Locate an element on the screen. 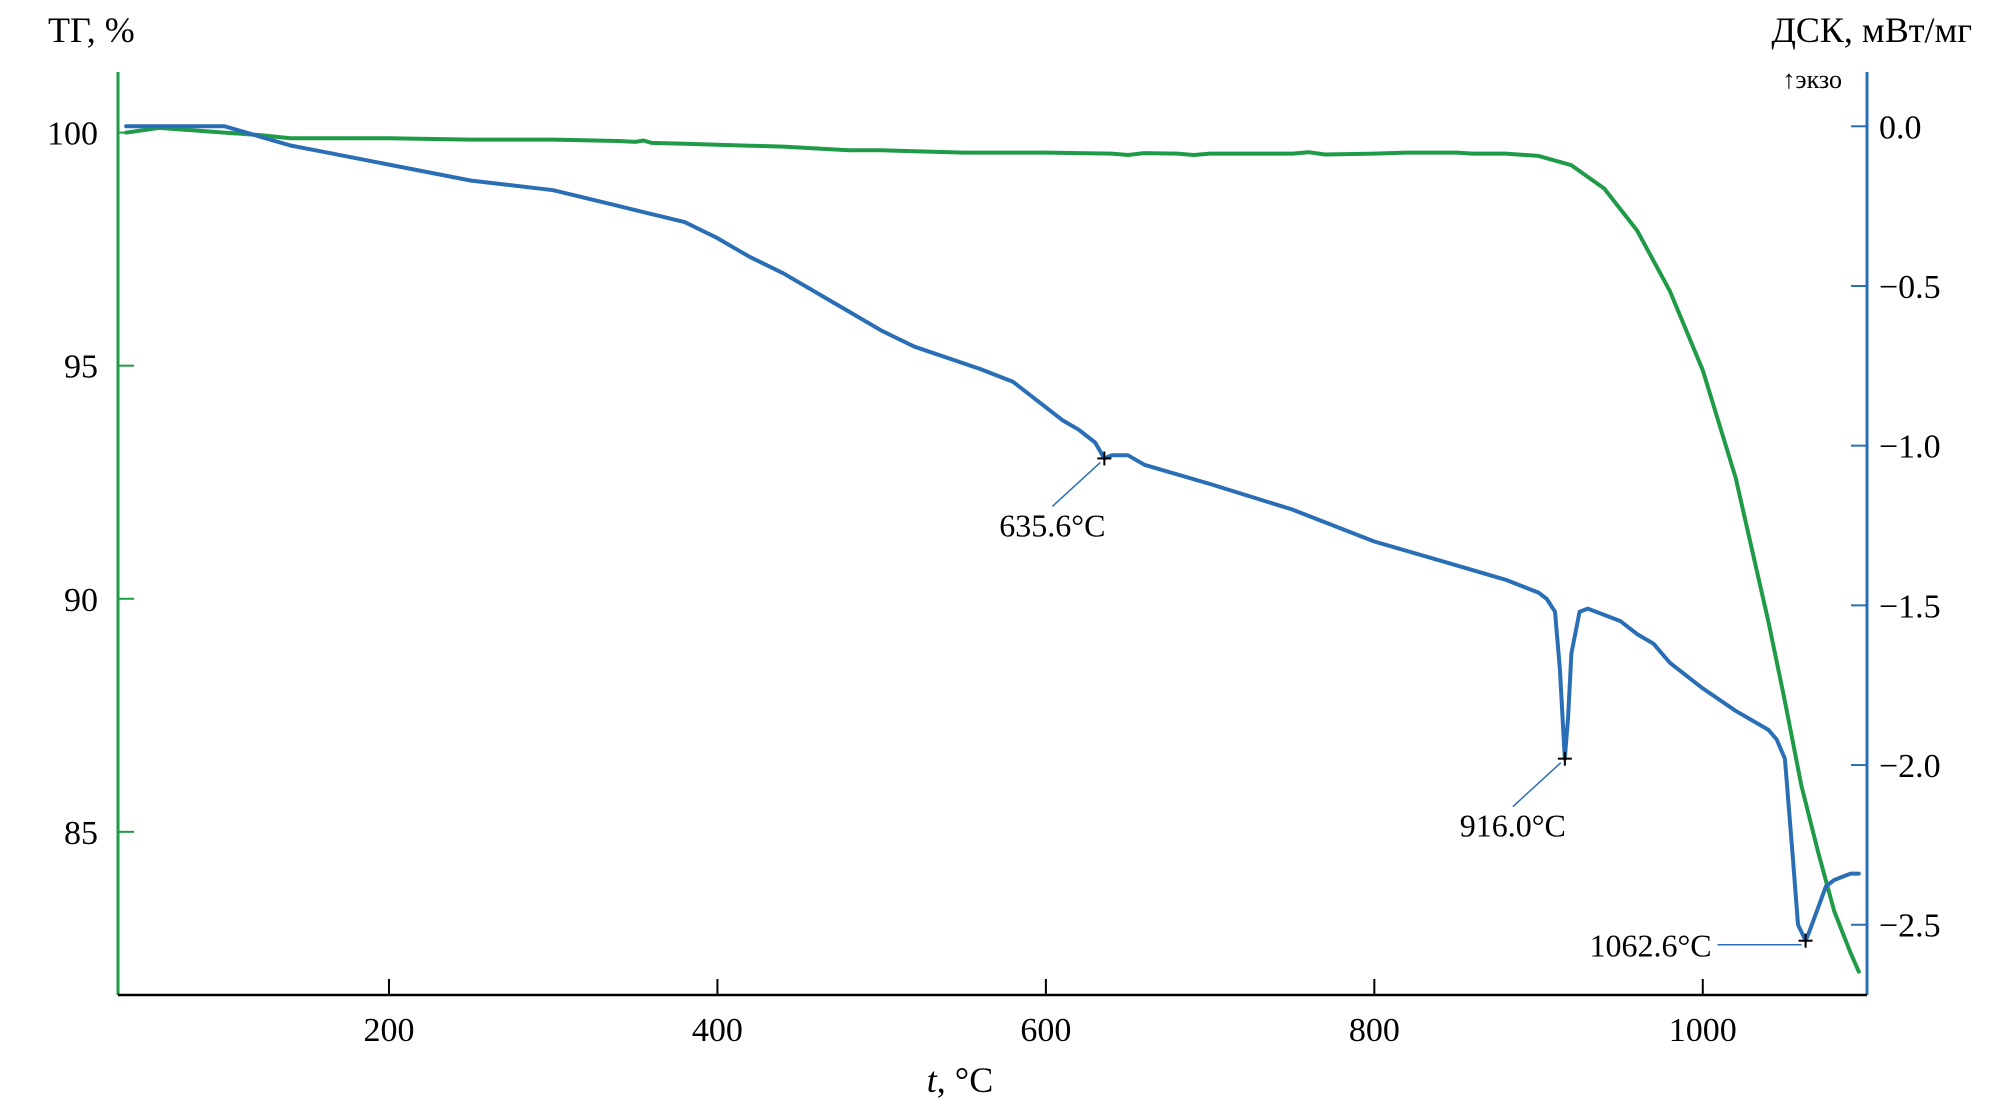 The width and height of the screenshot is (2012, 1117). exo-direction-note: ↑экзо is located at coordinates (1812, 79).